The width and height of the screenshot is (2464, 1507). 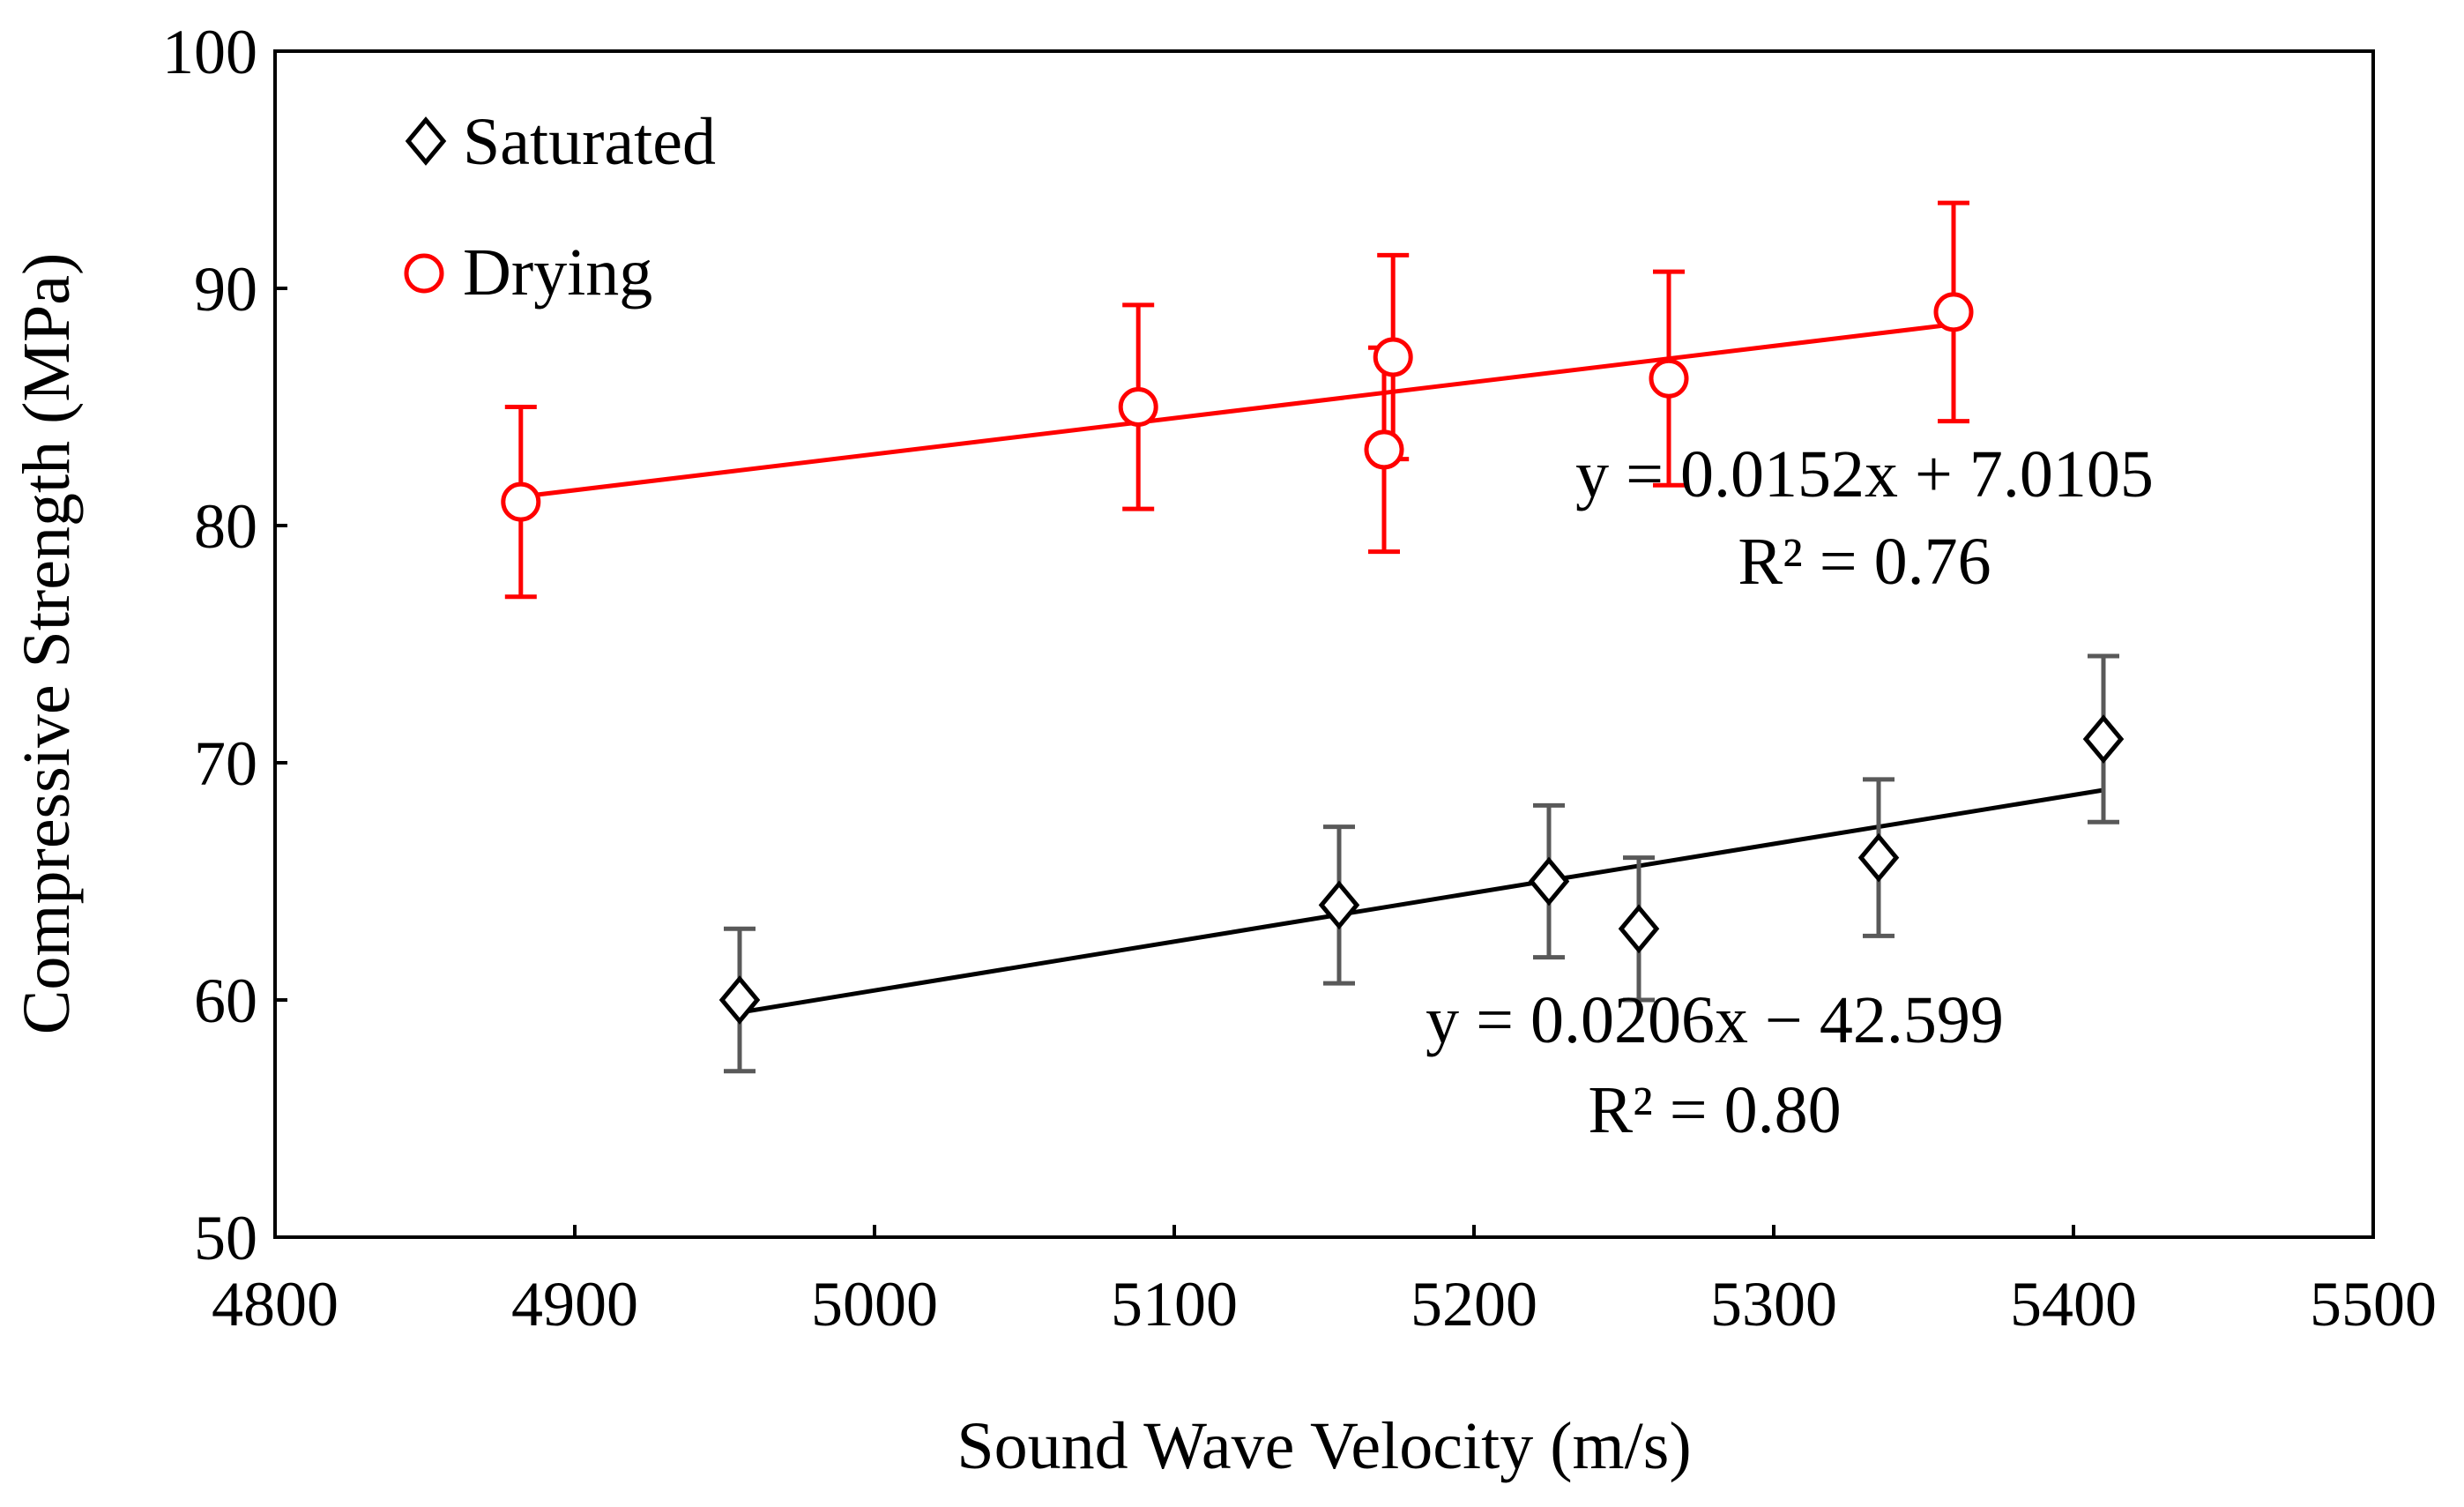 I want to click on legend-item-drying: Drying, so click(x=528, y=272).